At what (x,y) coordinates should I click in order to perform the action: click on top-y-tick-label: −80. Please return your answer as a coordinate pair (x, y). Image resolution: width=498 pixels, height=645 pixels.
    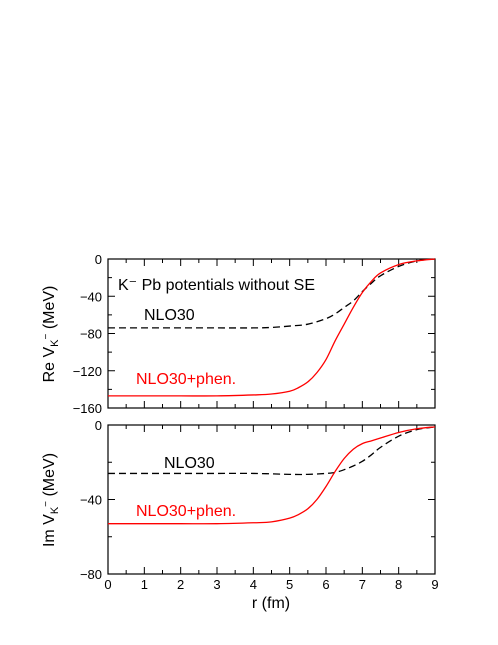
    Looking at the image, I should click on (91, 334).